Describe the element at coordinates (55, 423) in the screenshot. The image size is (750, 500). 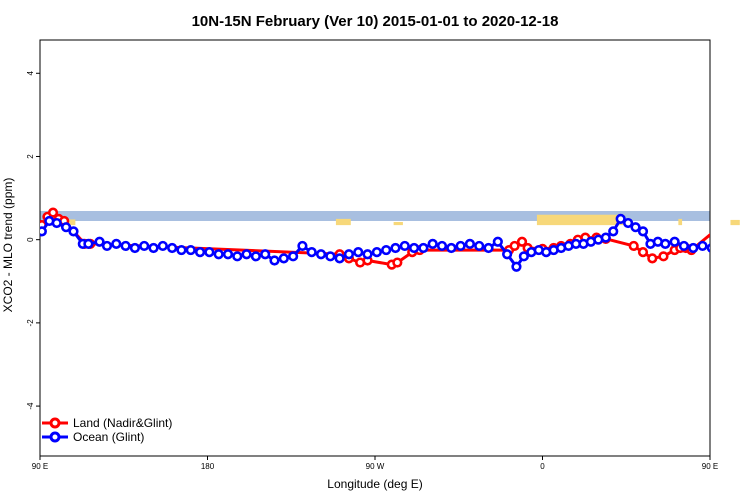
I see `legend-land-marker` at that location.